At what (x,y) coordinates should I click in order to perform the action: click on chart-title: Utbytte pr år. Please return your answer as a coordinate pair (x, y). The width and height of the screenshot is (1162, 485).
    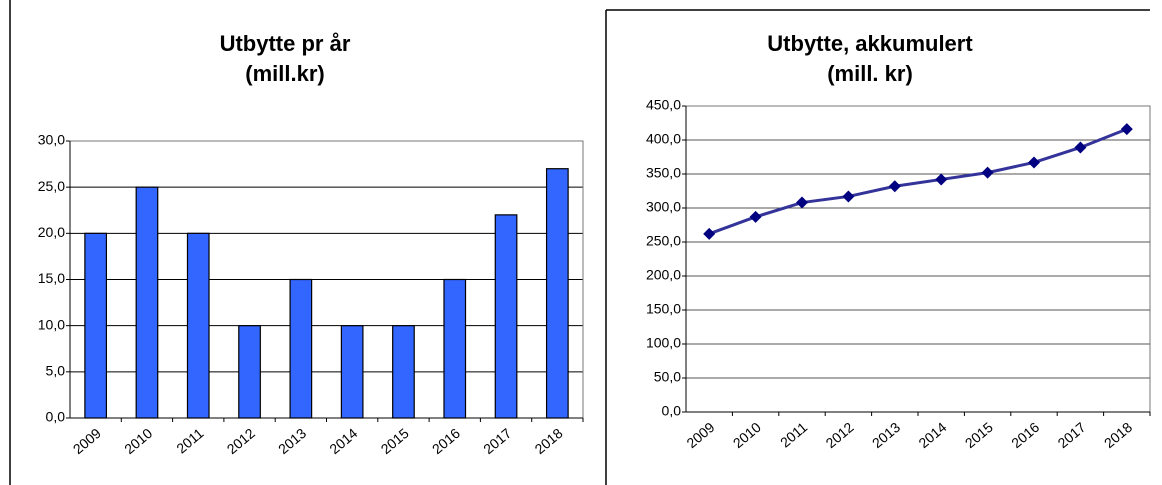
    Looking at the image, I should click on (285, 43).